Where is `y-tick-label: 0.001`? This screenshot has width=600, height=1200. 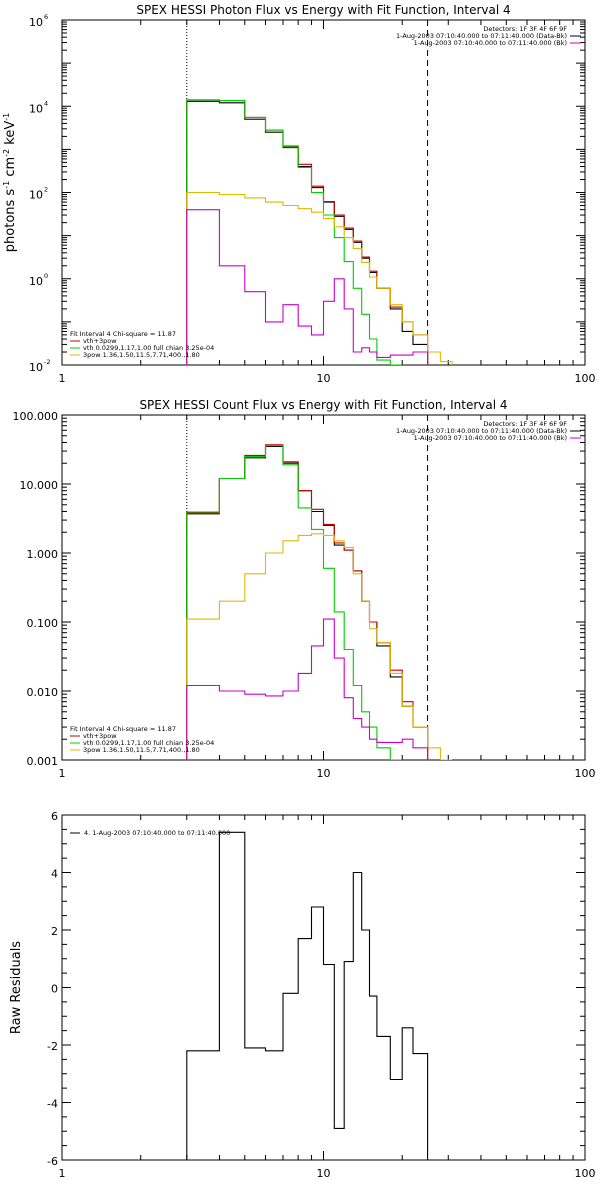
y-tick-label: 0.001 is located at coordinates (43, 761).